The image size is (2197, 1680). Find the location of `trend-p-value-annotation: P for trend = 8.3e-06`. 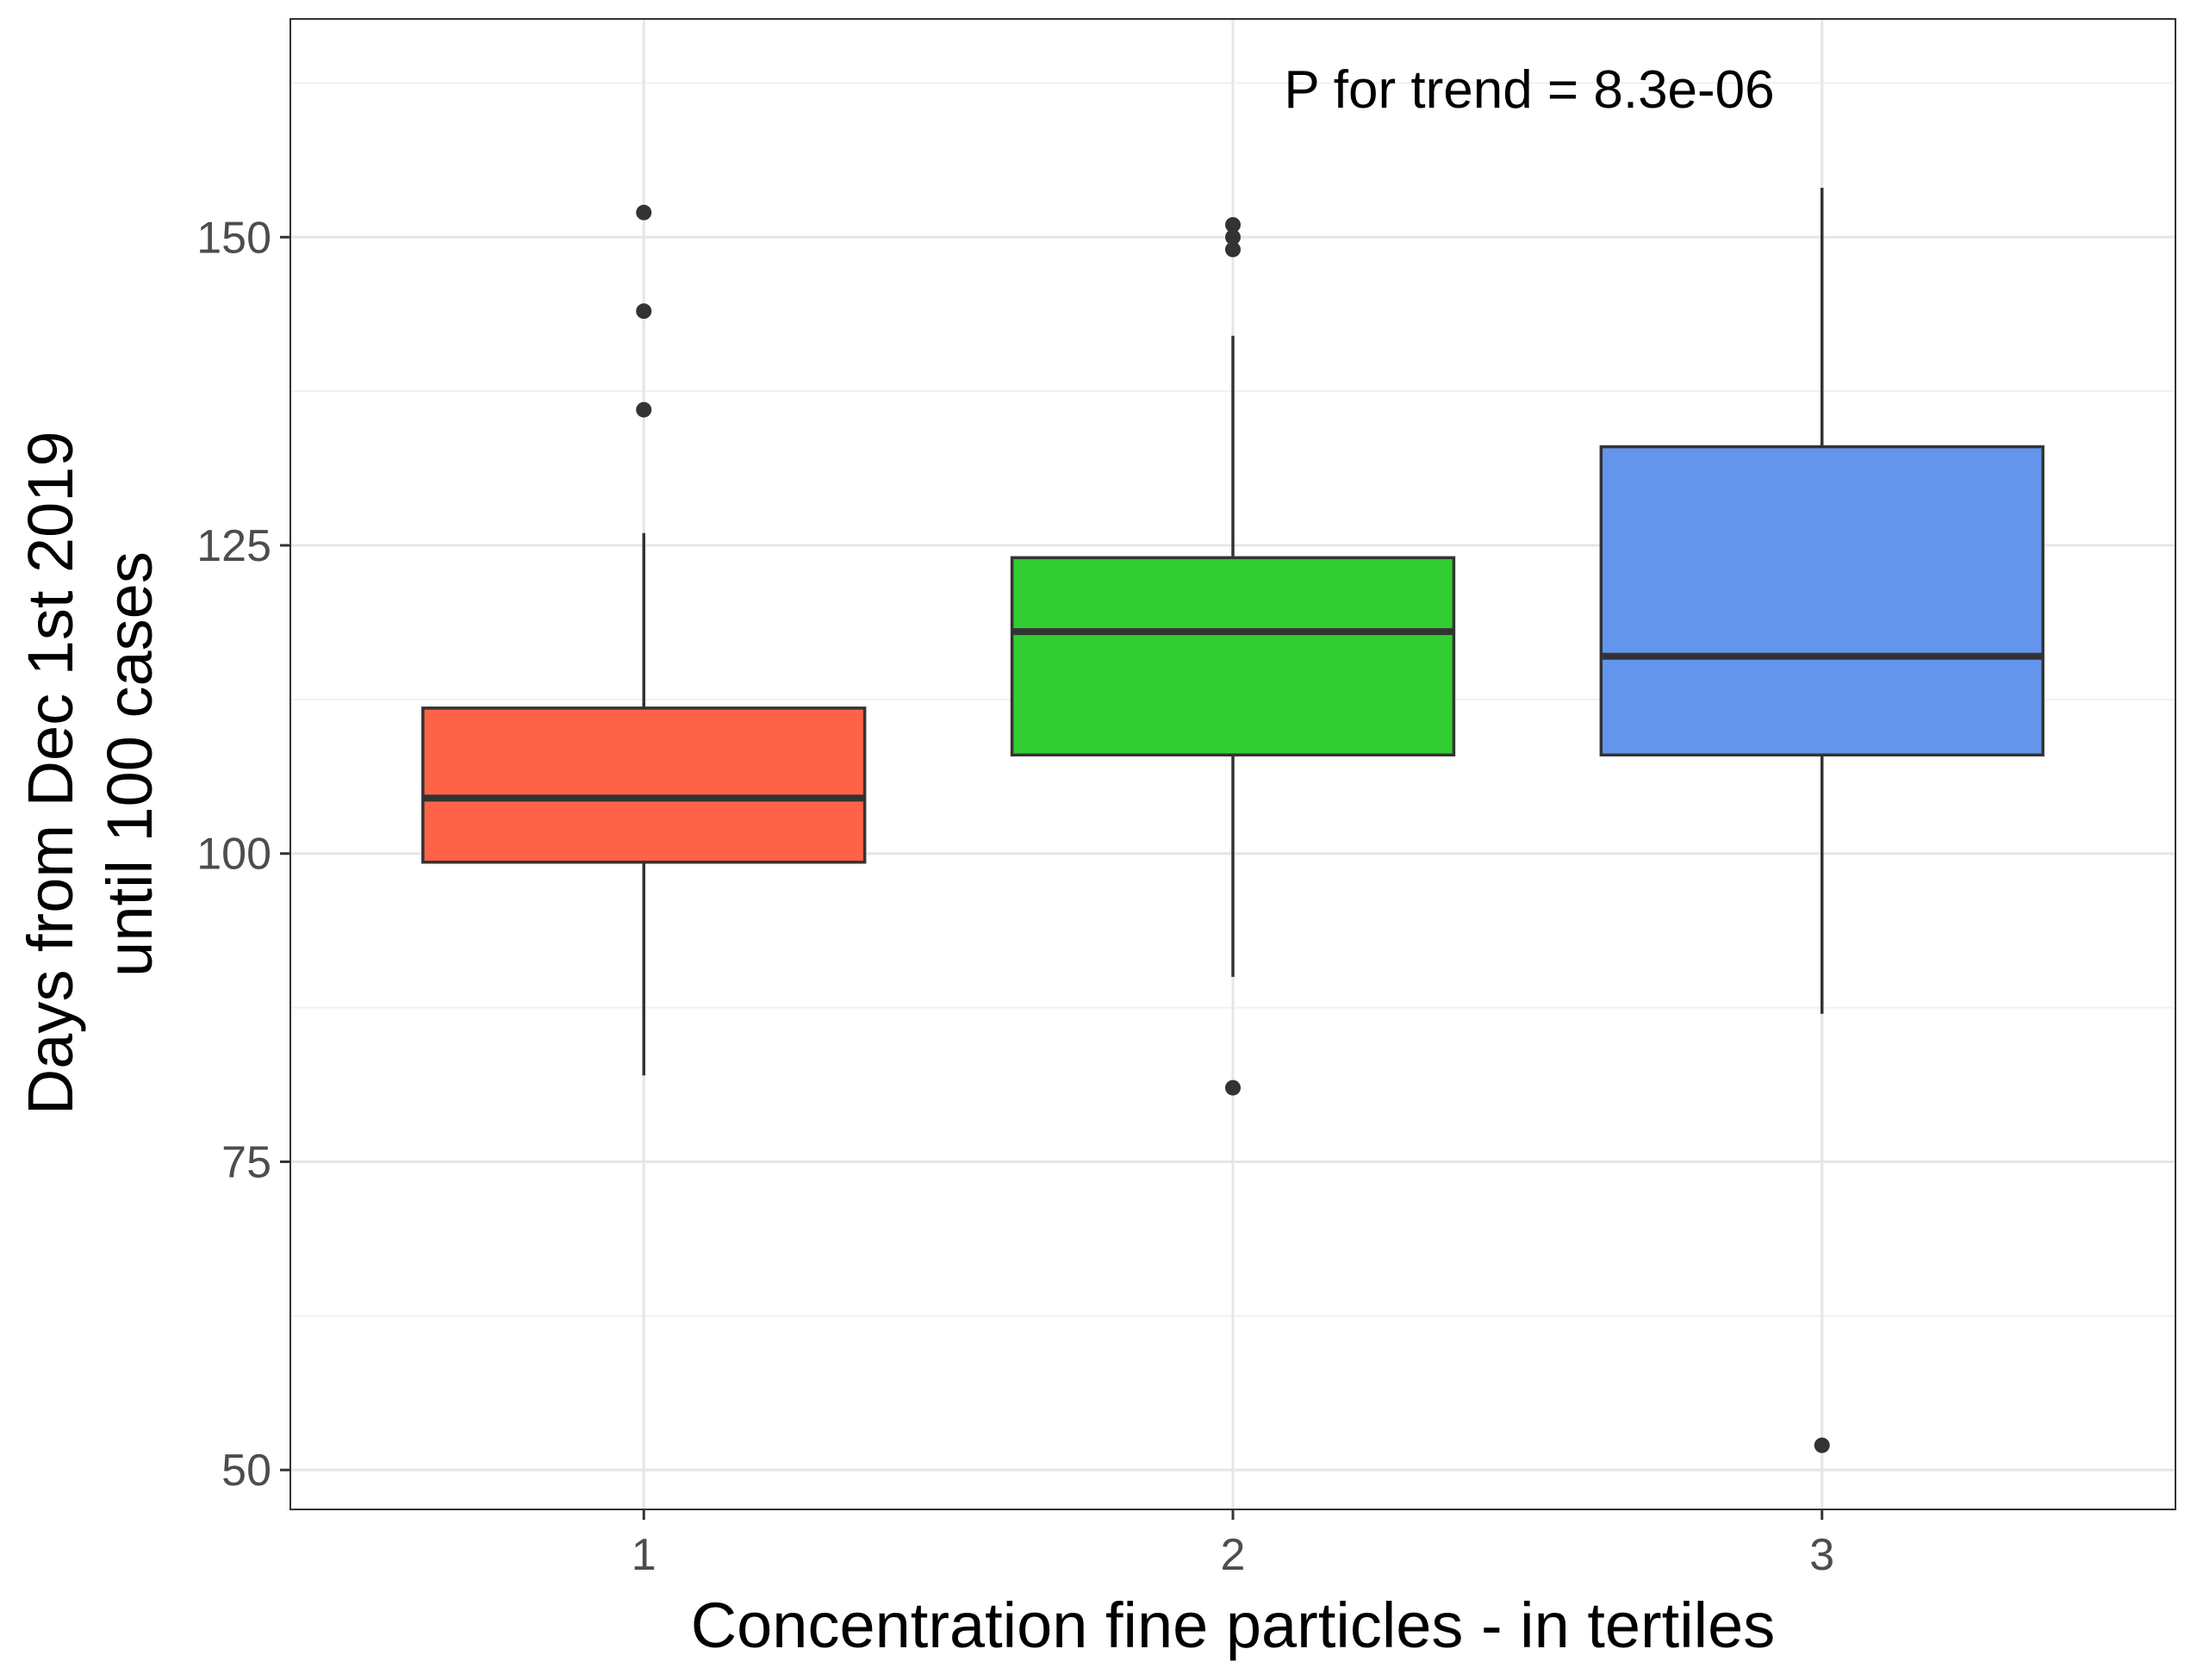

trend-p-value-annotation: P for trend = 8.3e-06 is located at coordinates (1529, 90).